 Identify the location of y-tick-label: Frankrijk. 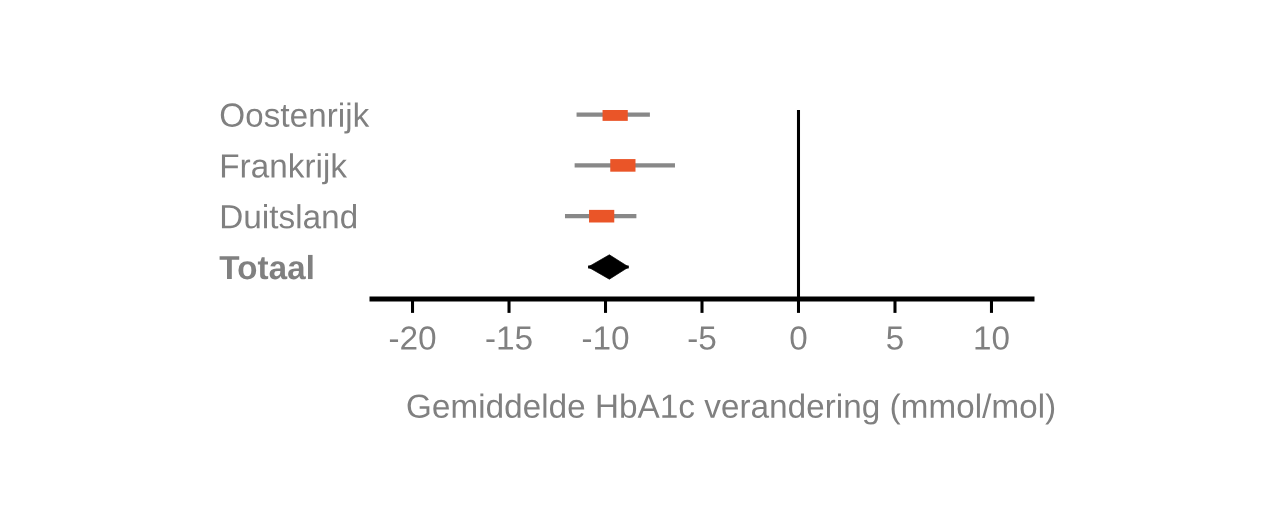
(284, 169).